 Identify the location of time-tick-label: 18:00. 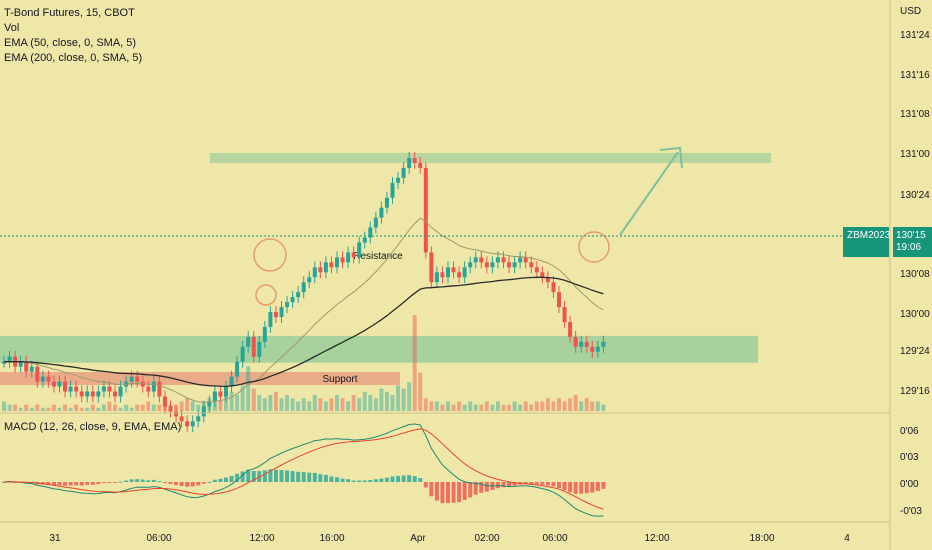
(761, 538).